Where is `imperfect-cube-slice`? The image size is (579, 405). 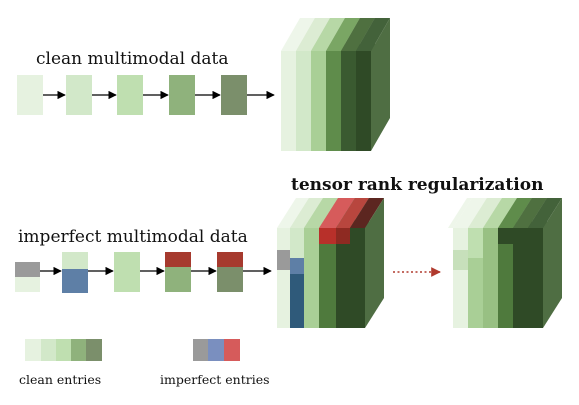
imperfect-cube-slice is located at coordinates (367, 263).